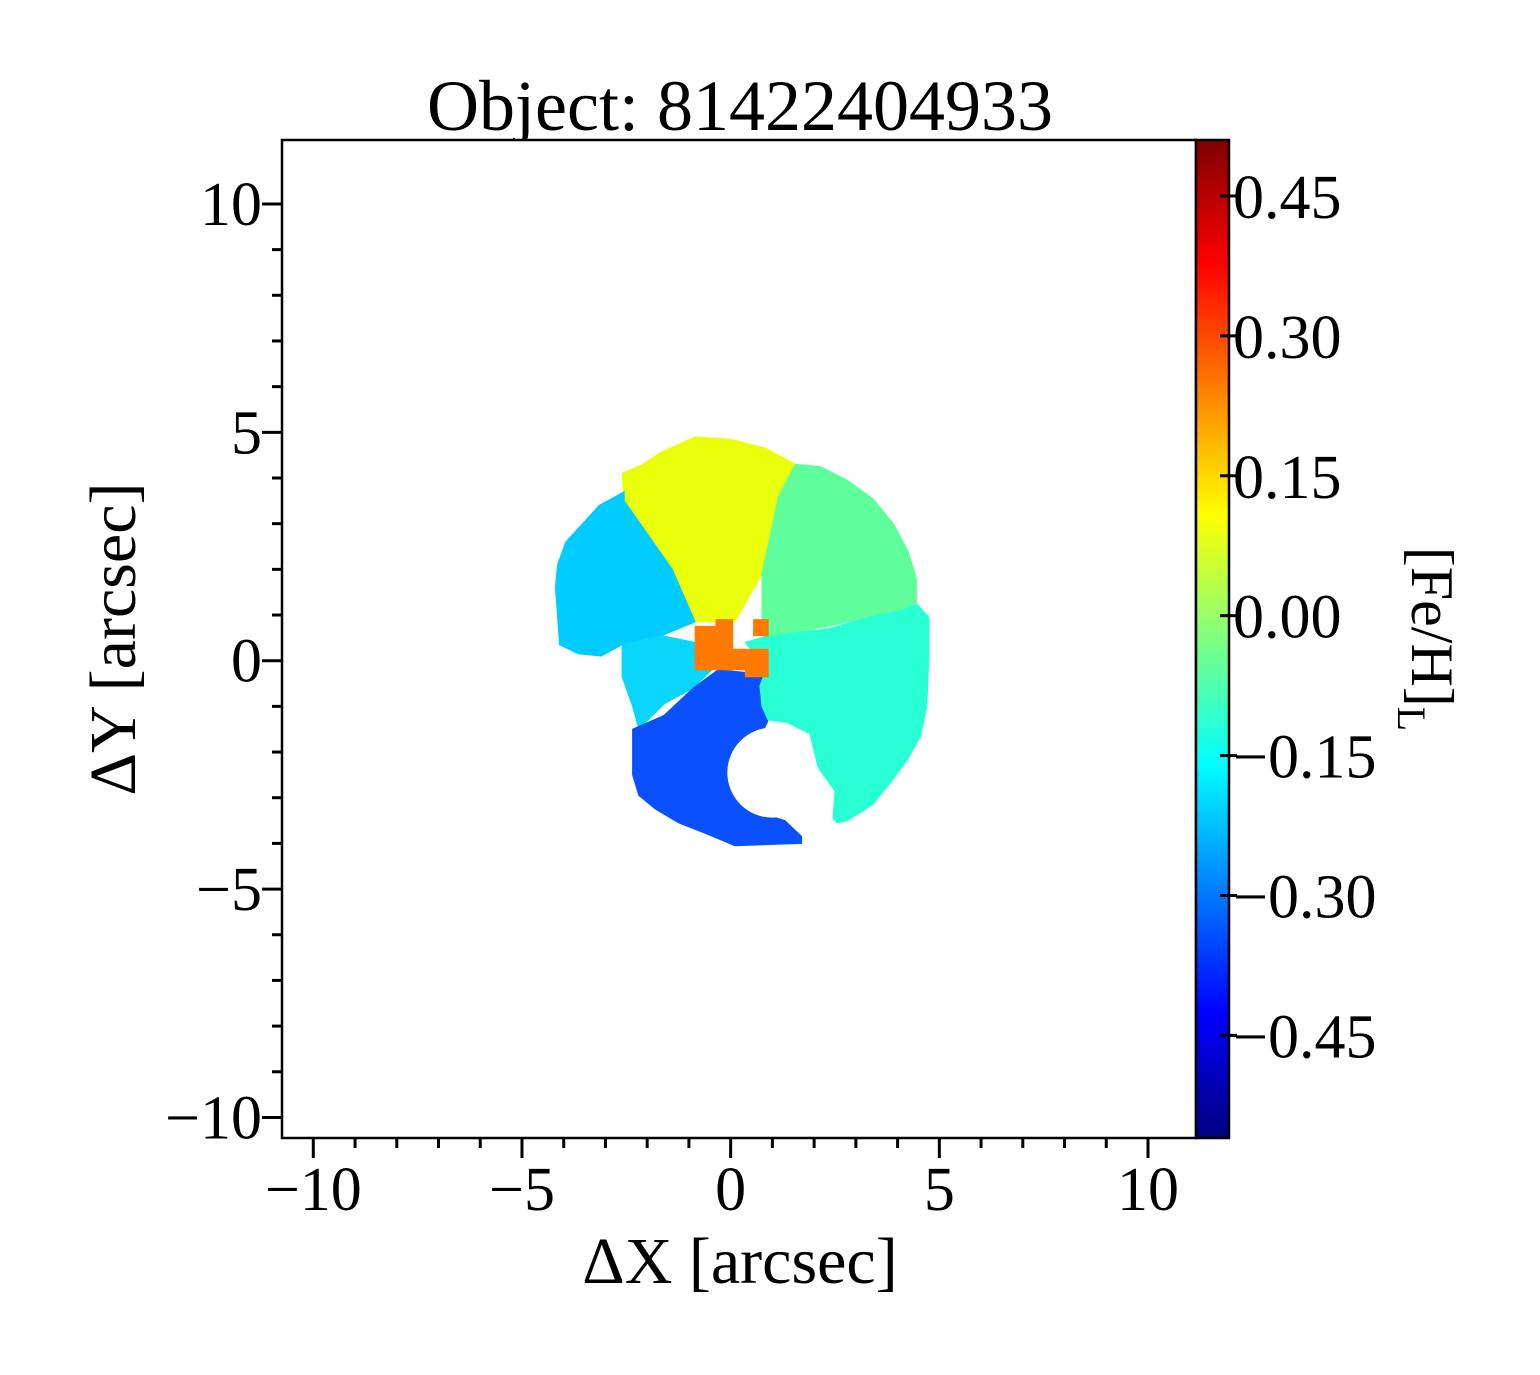 This screenshot has height=1375, width=1540. Describe the element at coordinates (246, 433) in the screenshot. I see `y-tick-label: 5` at that location.